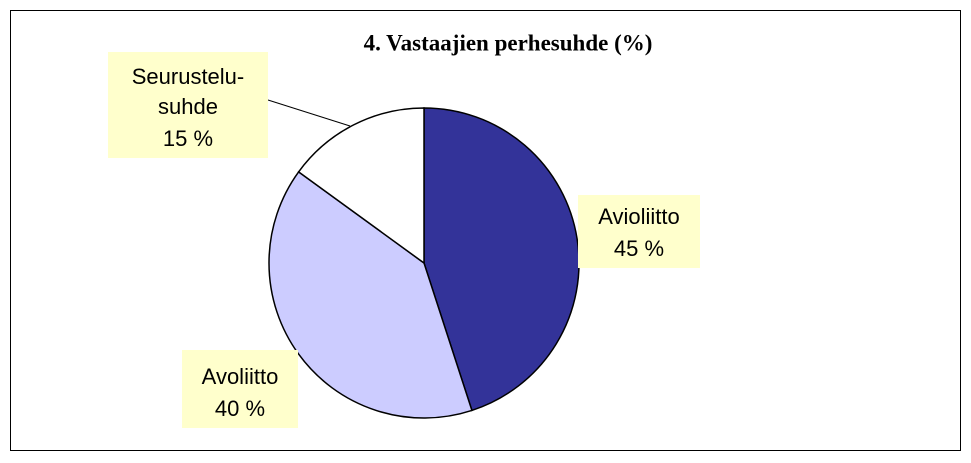  I want to click on category-label: Avioliitto, so click(639, 216).